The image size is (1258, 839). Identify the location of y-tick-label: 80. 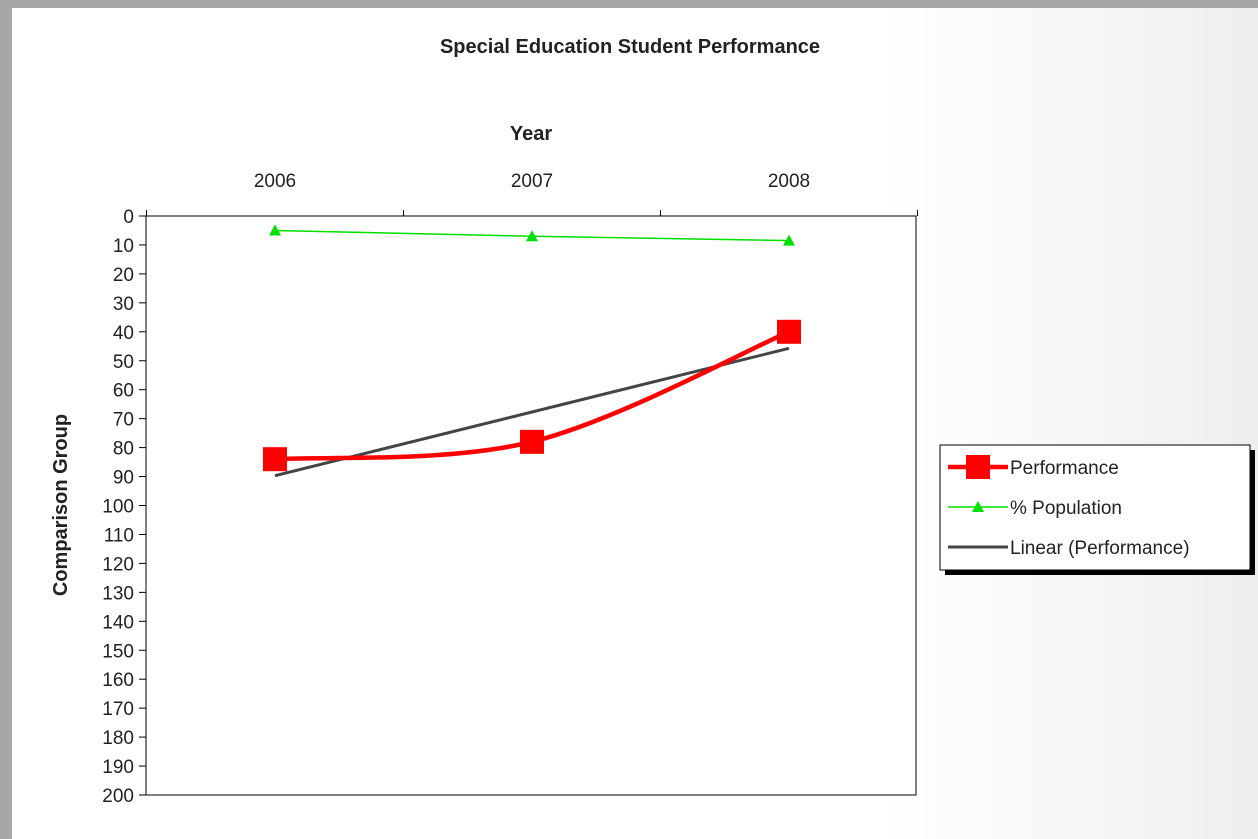
(123, 449).